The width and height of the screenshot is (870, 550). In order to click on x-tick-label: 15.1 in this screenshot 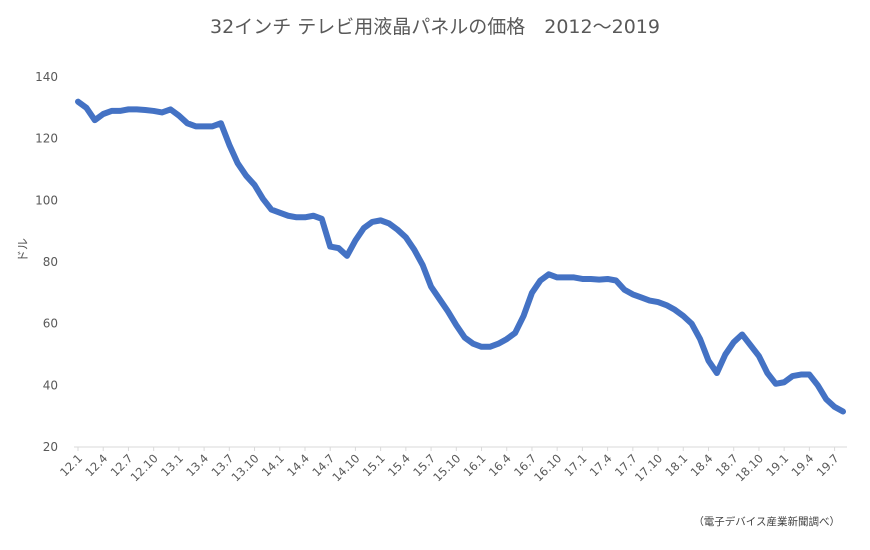, I will do `click(374, 465)`.